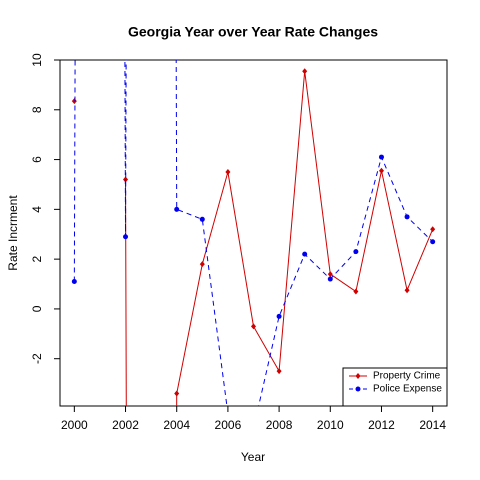 The image size is (480, 480). What do you see at coordinates (407, 389) in the screenshot?
I see `legend-label: Police Expense` at bounding box center [407, 389].